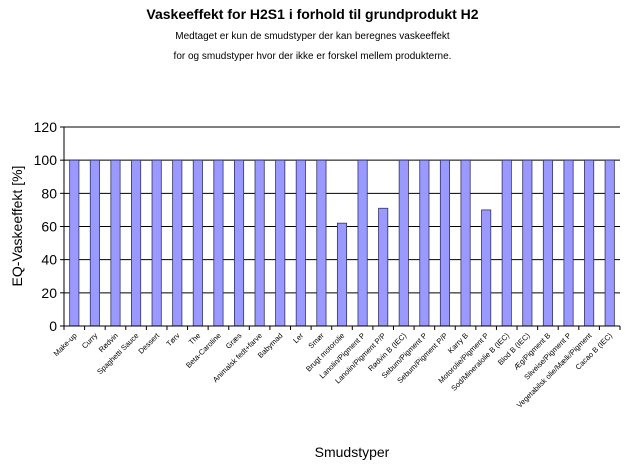  I want to click on y-tick-label: 100, so click(46, 160).